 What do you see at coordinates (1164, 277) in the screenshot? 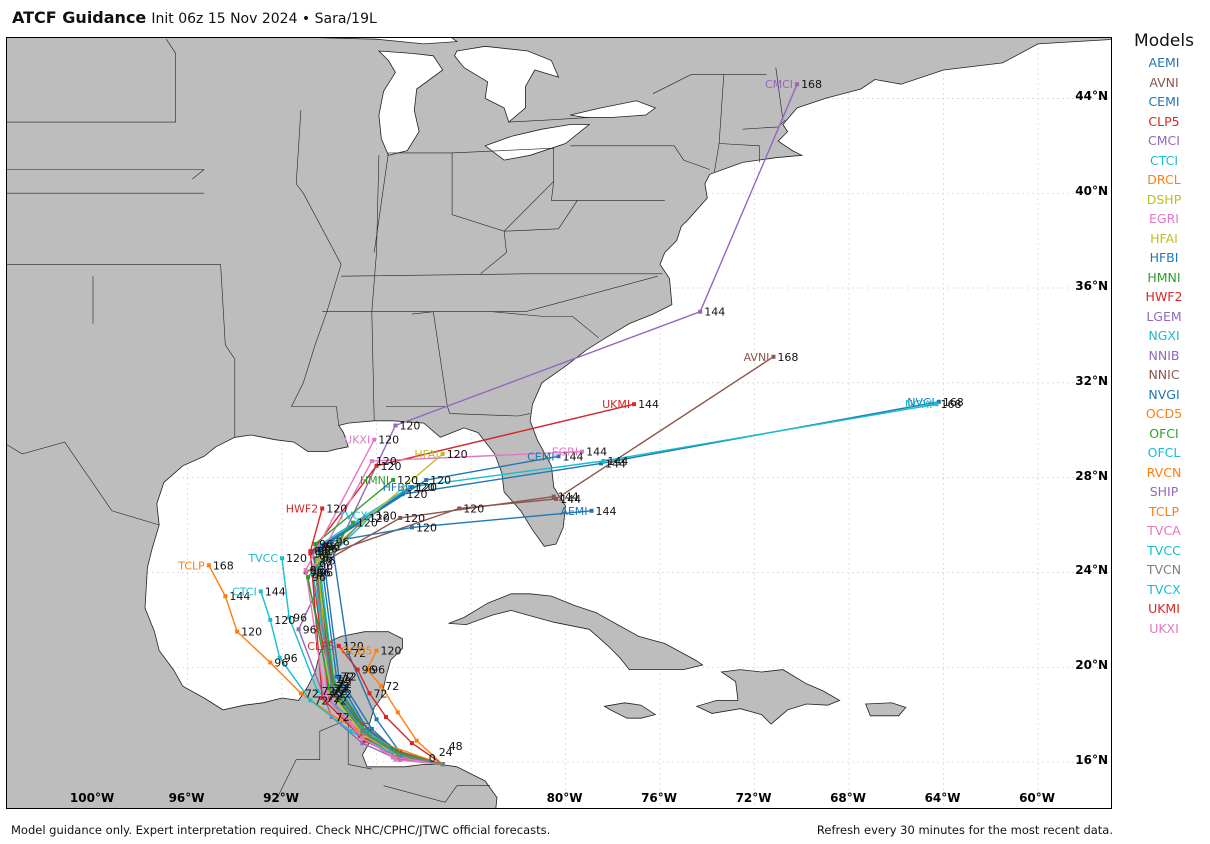
I see `legend-item-hmni: HMNI` at bounding box center [1164, 277].